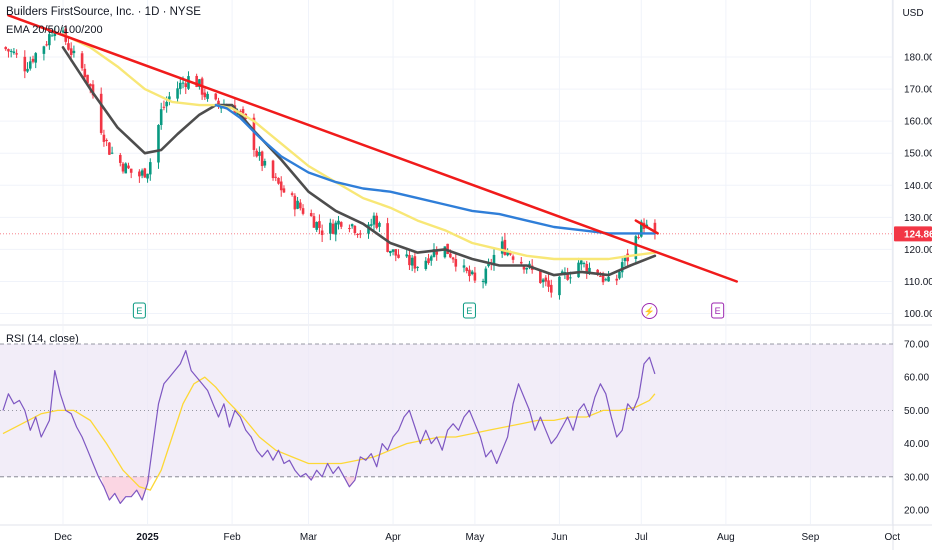 The width and height of the screenshot is (932, 550). I want to click on time-tick-label: Oct, so click(892, 537).